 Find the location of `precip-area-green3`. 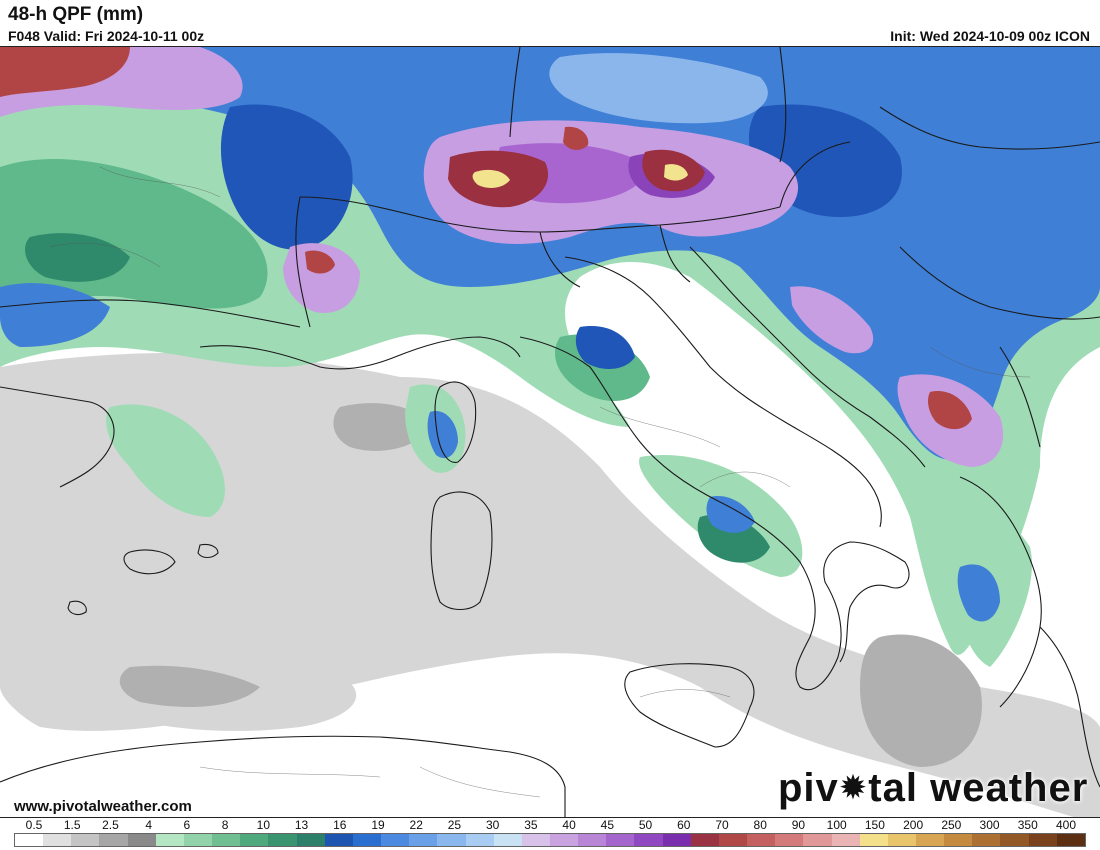

precip-area-green3 is located at coordinates (77, 257).